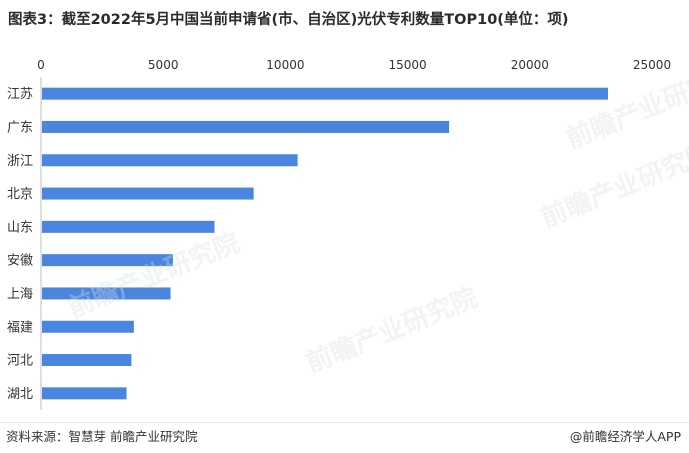 This screenshot has width=689, height=453. Describe the element at coordinates (20, 394) in the screenshot. I see `category-label: 湖北` at that location.